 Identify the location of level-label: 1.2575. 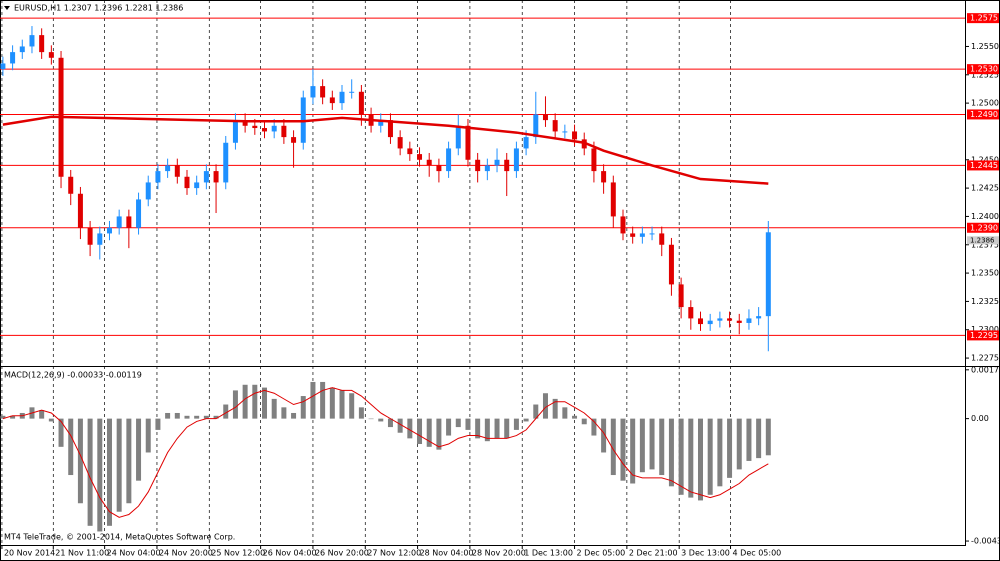
(984, 18).